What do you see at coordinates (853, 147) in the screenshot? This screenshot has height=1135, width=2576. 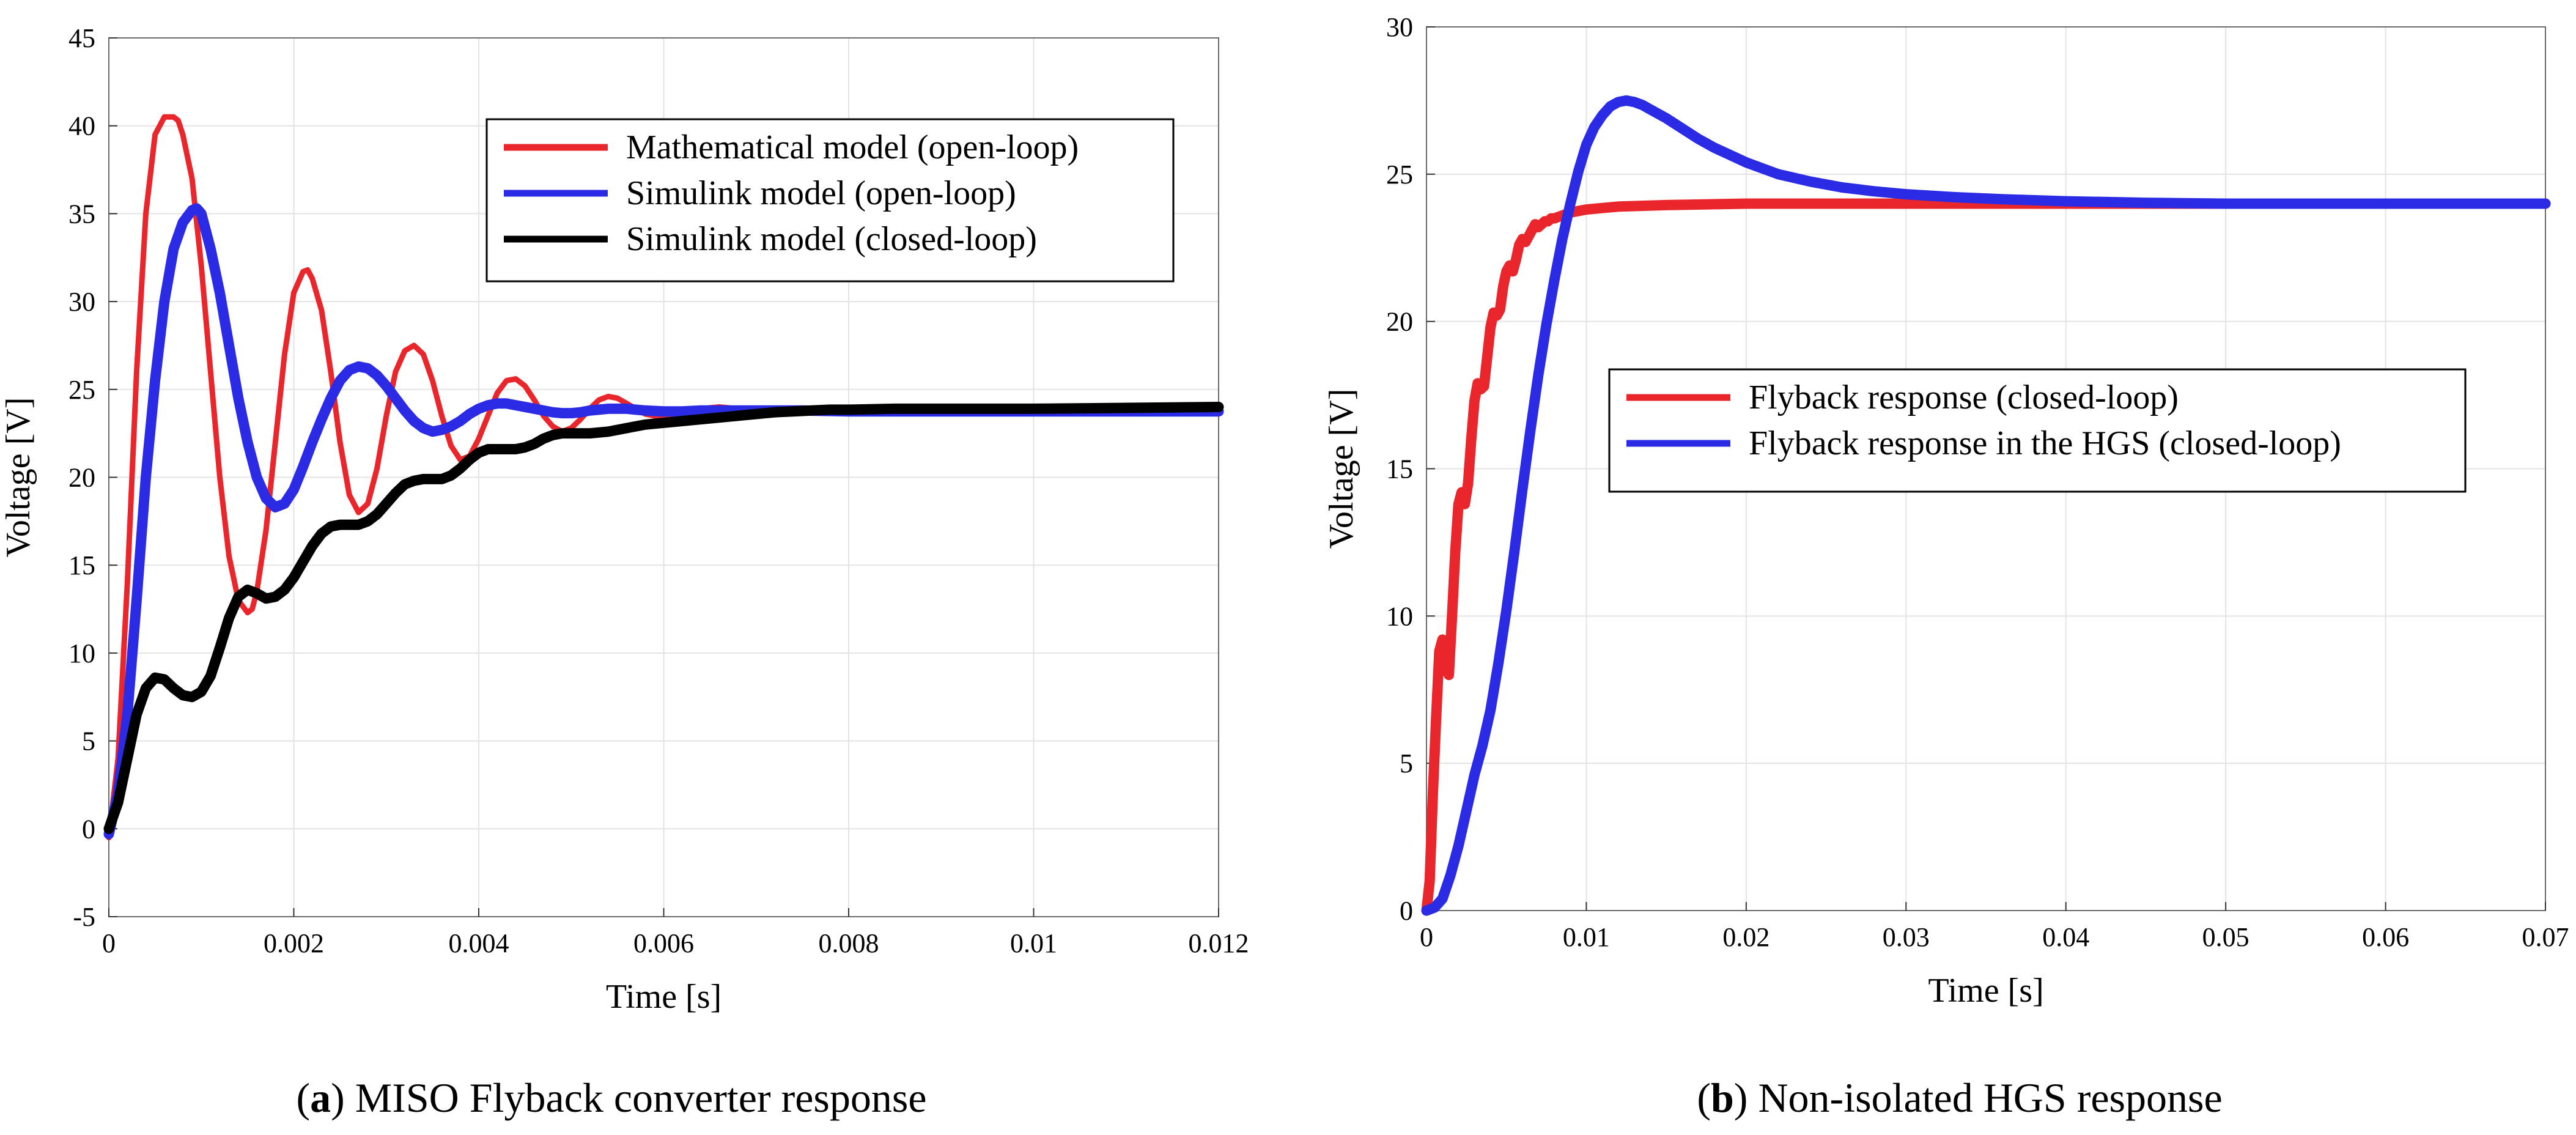 I see `legend-label: Mathematical model (open-loop)` at bounding box center [853, 147].